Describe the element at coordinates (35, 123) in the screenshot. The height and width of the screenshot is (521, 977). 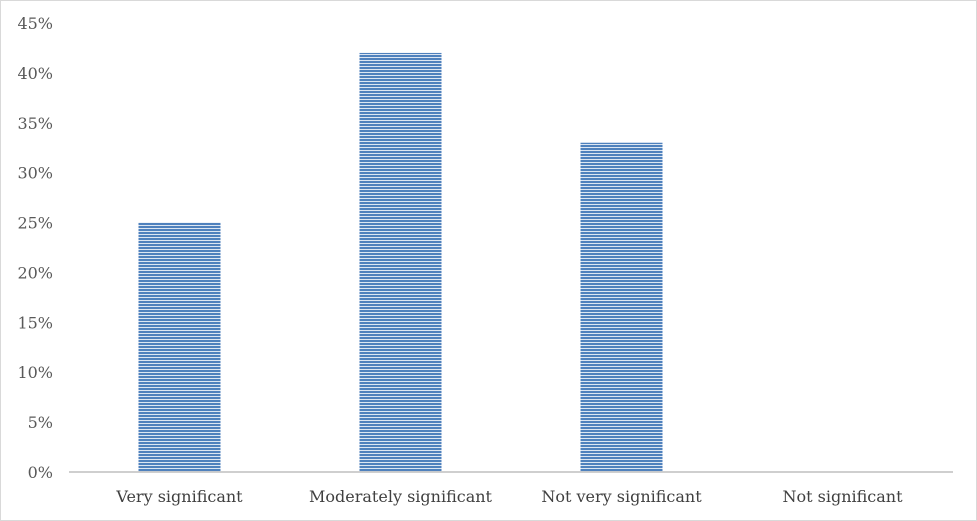
I see `y-tick-label: 35%` at that location.